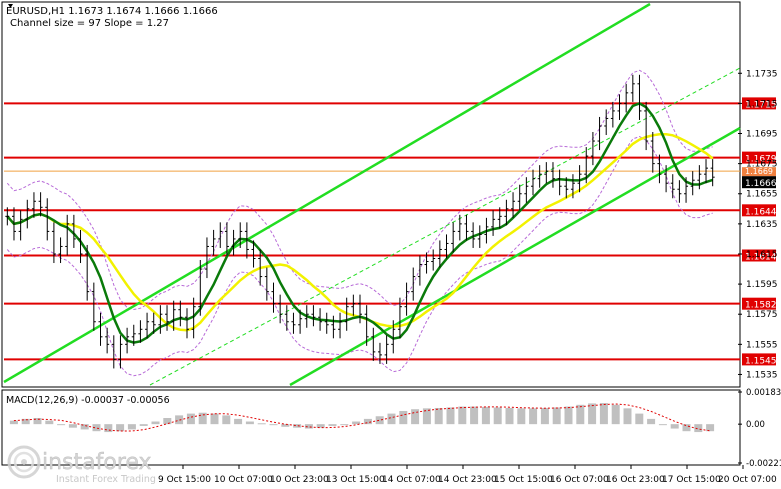 This screenshot has height=489, width=781. Describe the element at coordinates (355, 480) in the screenshot. I see `x-tick-label-3: 13 Oct 15:00` at that location.